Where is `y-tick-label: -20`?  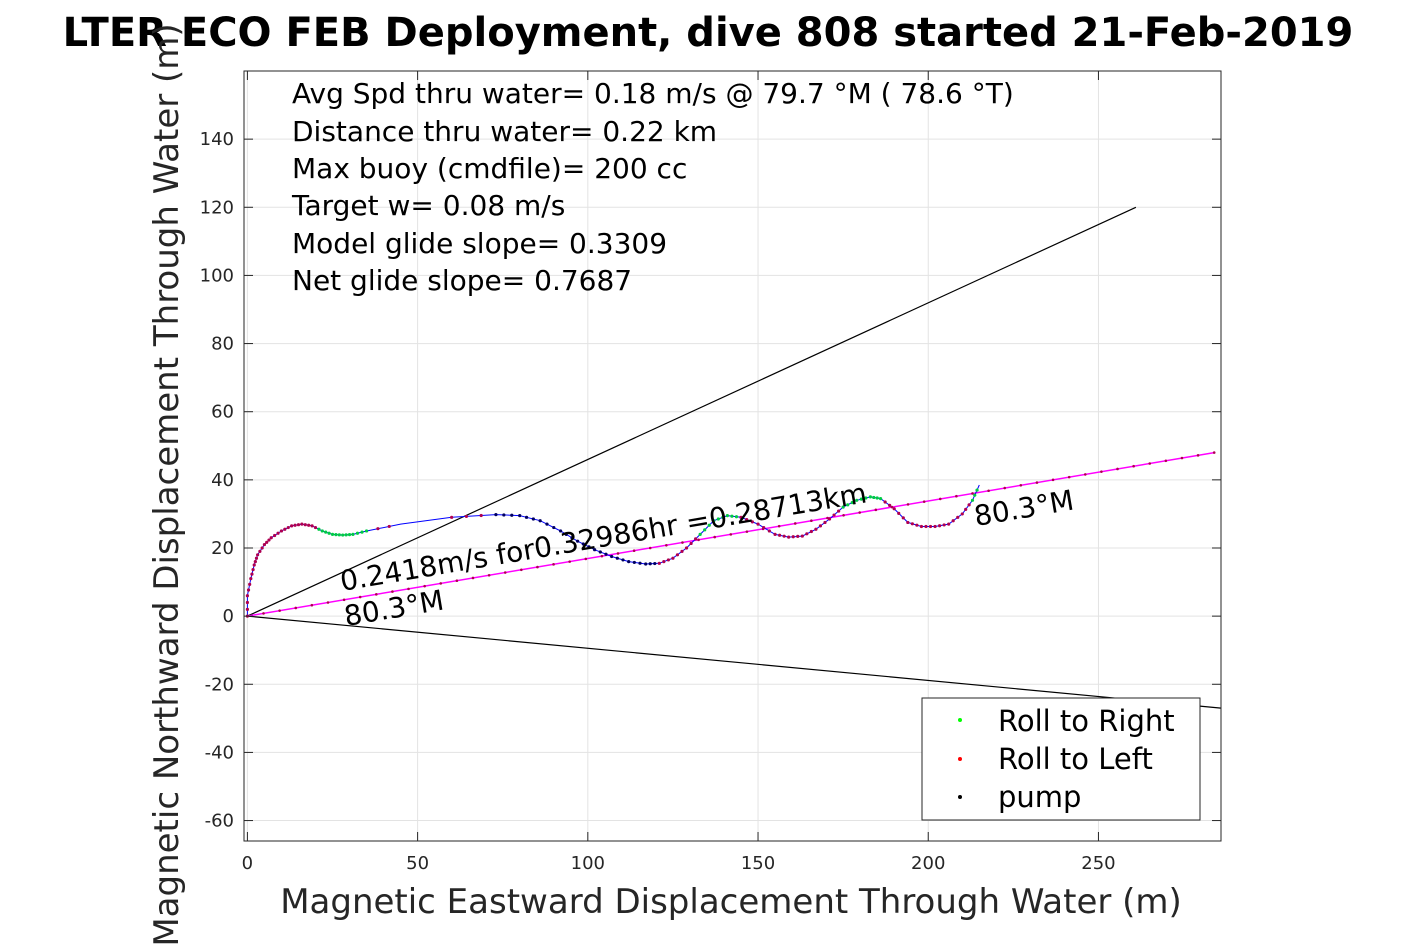
y-tick-label: -20 is located at coordinates (219, 684).